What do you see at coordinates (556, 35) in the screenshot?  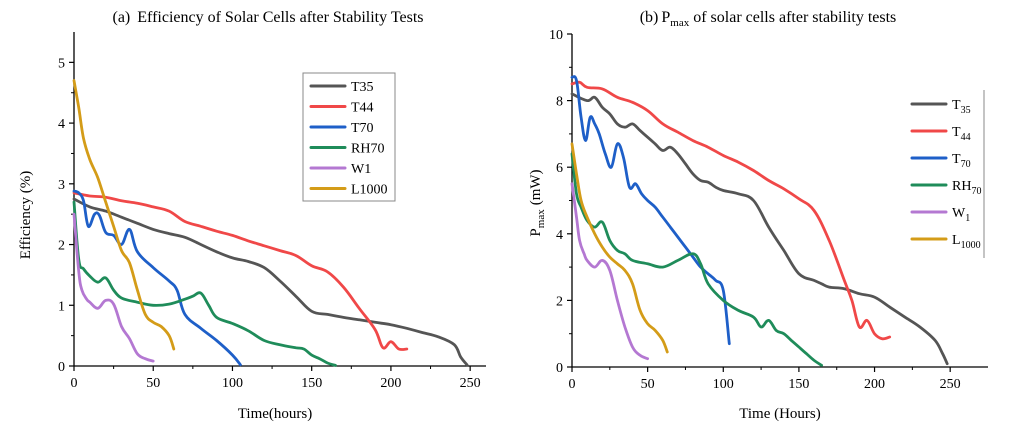 I see `y-tick-label: 10` at bounding box center [556, 35].